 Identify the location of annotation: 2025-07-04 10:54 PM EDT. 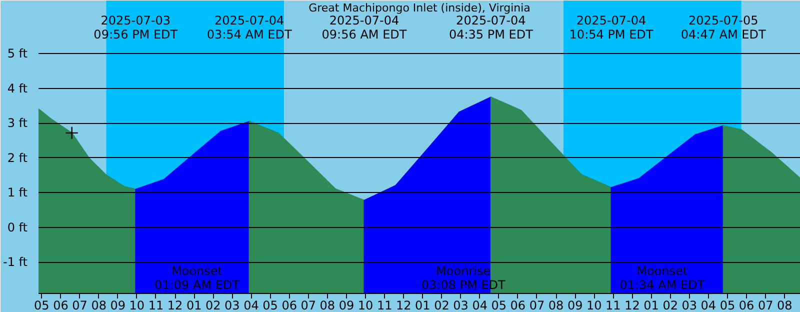
(611, 28).